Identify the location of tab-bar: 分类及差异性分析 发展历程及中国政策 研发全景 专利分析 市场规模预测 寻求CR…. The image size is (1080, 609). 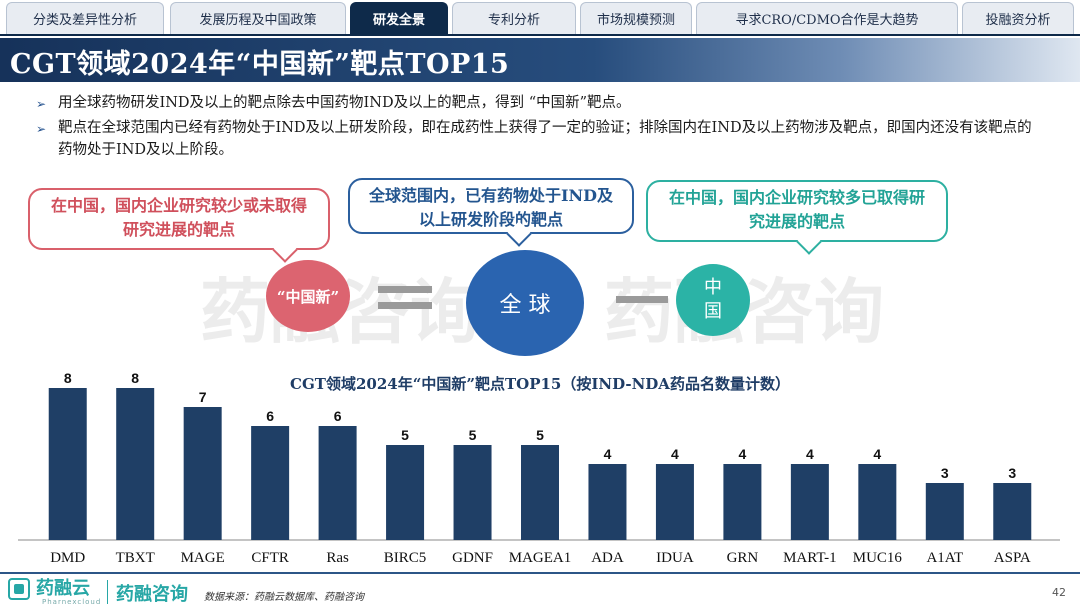
(540, 18).